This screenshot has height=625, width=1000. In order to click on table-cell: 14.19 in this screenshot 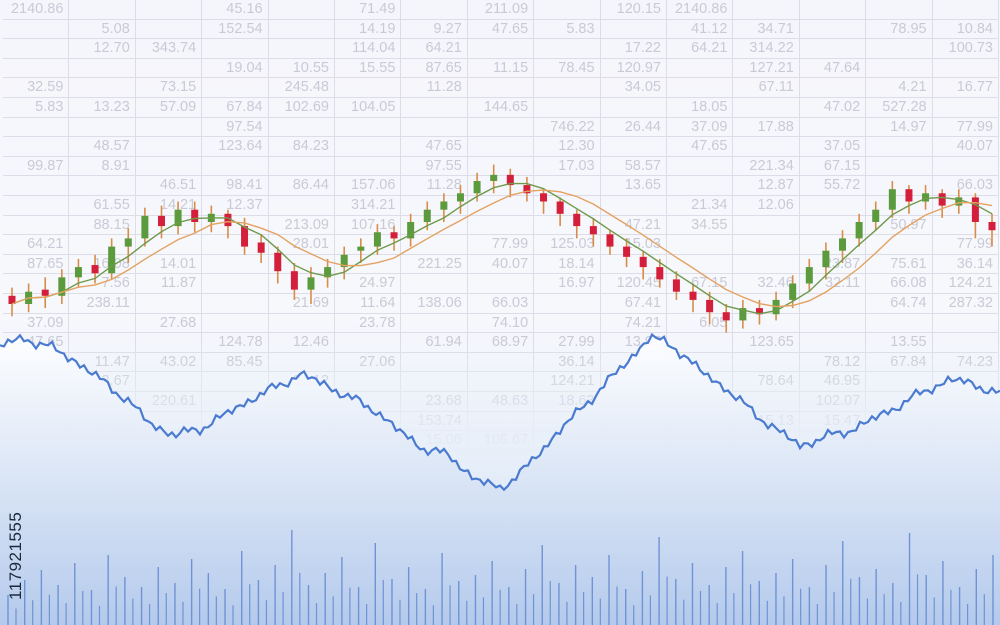, I will do `click(368, 29)`.